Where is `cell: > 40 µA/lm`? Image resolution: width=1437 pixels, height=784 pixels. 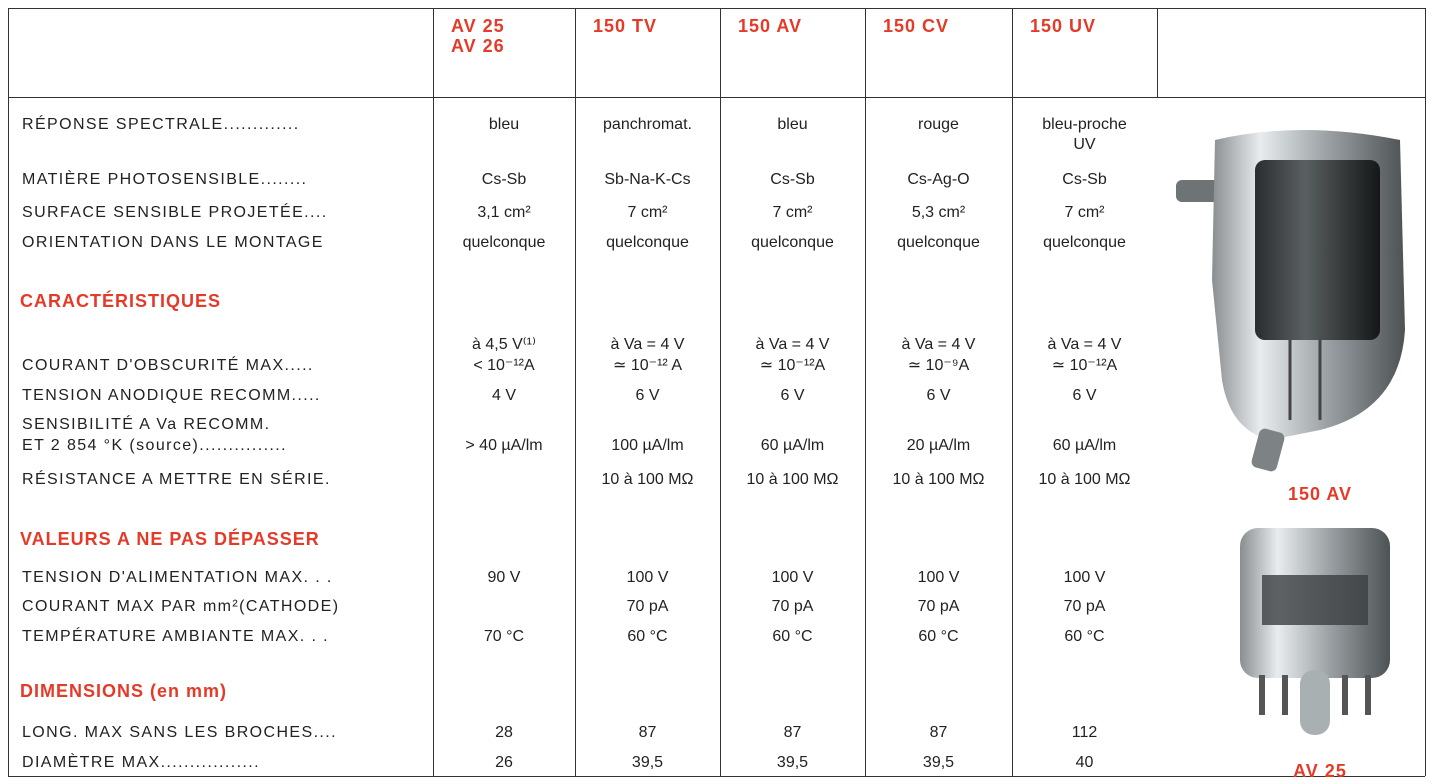
cell: > 40 µA/lm is located at coordinates (504, 445).